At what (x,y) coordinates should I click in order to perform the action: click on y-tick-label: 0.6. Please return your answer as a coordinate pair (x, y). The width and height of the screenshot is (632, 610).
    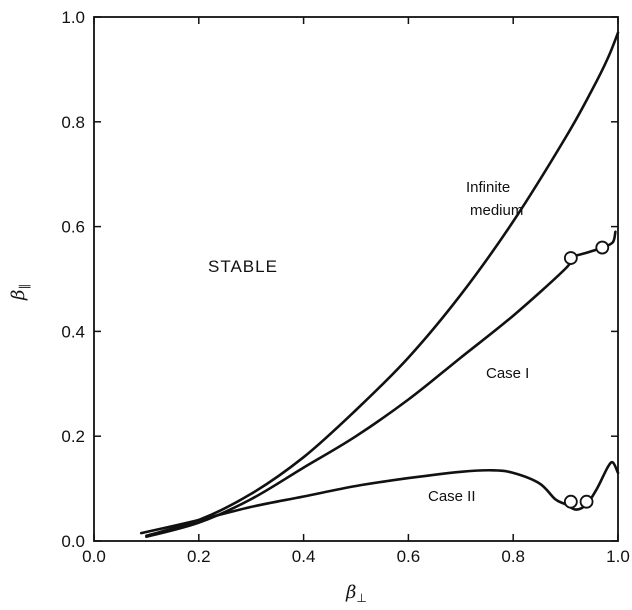
    Looking at the image, I should click on (73, 227).